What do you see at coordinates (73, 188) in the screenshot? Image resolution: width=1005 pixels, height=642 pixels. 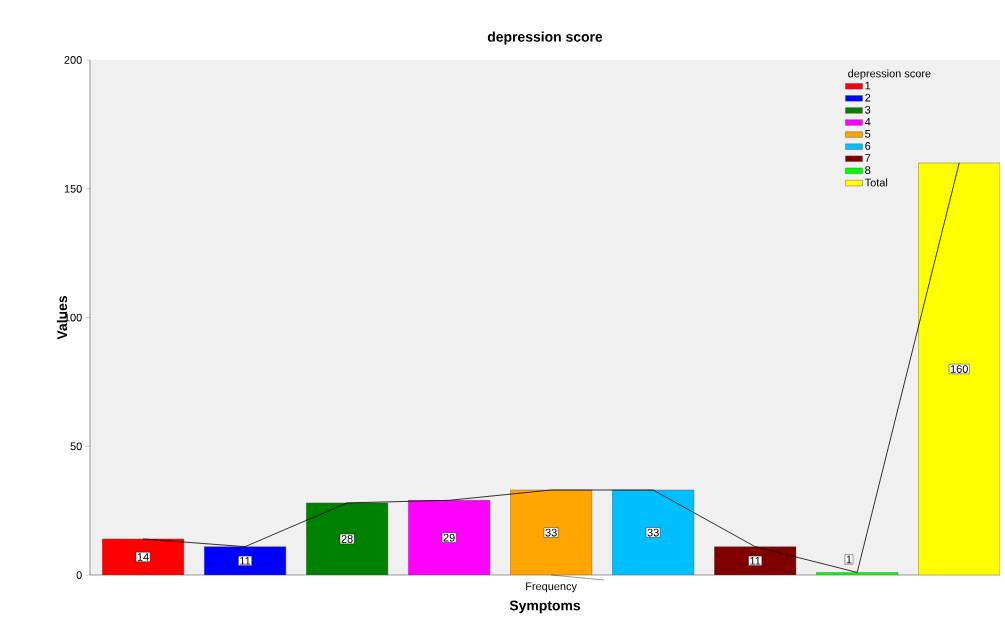 I see `y-tick-label: 150` at bounding box center [73, 188].